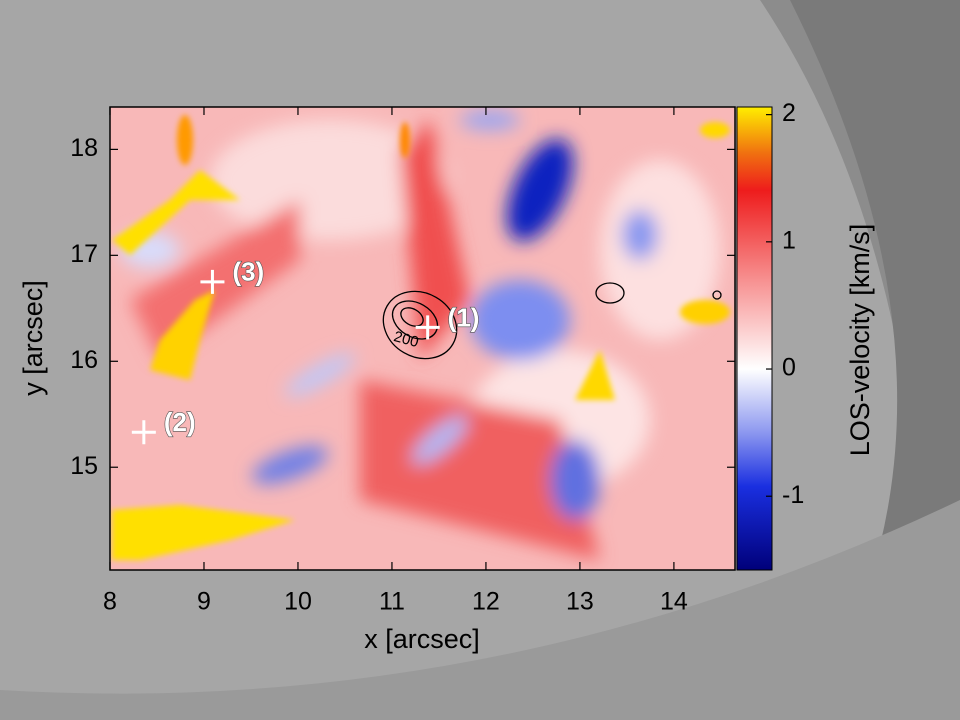 This screenshot has height=720, width=960. I want to click on y-tick-label: 16, so click(84, 360).